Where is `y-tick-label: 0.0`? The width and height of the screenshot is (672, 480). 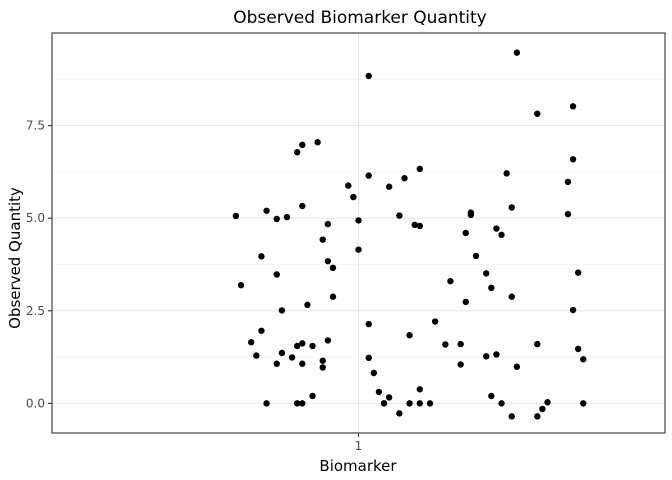 y-tick-label: 0.0 is located at coordinates (35, 403).